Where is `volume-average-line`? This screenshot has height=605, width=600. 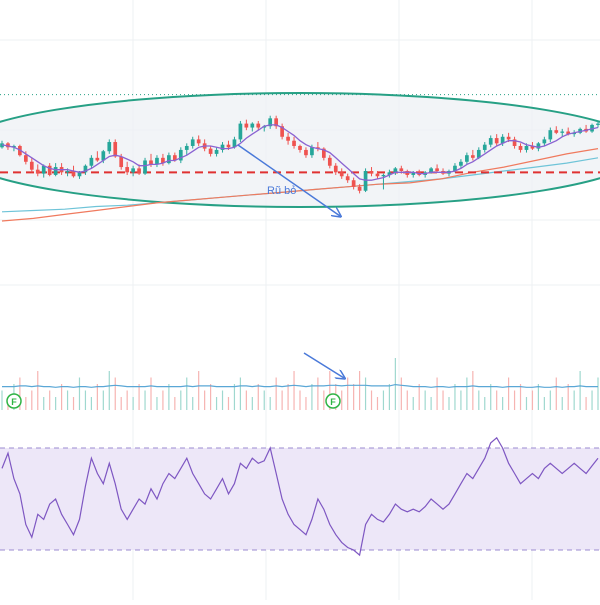 volume-average-line is located at coordinates (300, 385).